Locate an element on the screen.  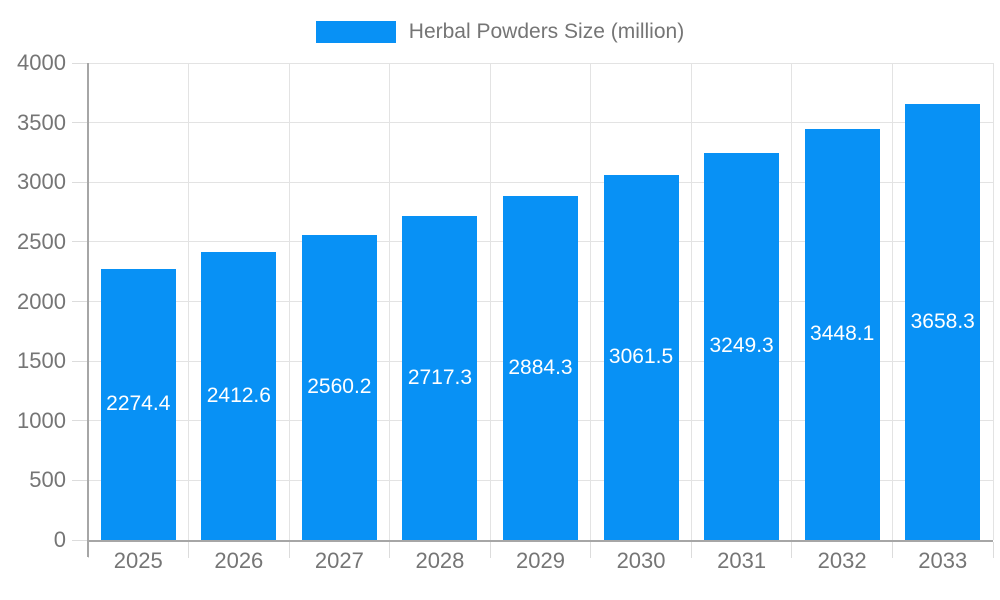
x-axis-label-2028: 2028 is located at coordinates (440, 560).